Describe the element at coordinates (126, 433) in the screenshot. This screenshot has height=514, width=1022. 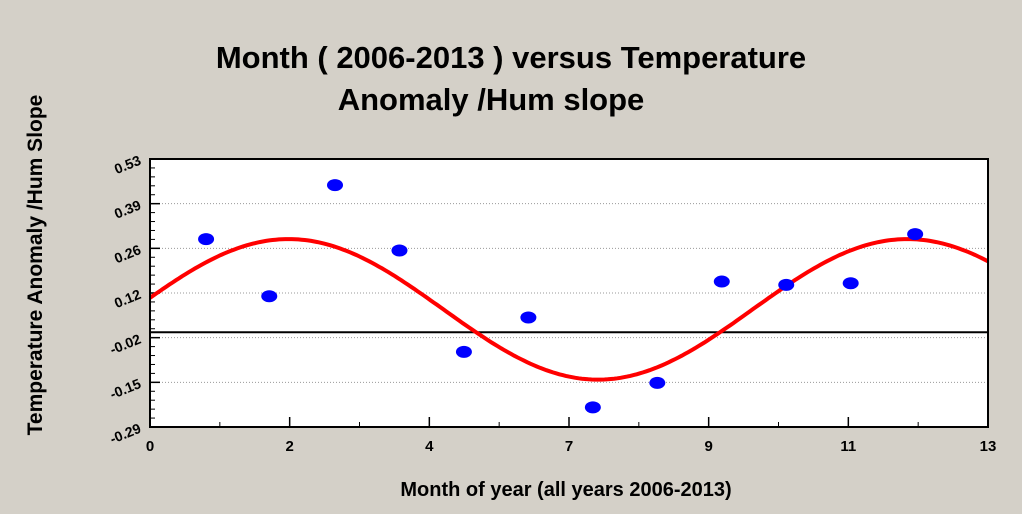
I see `y-tick-label: -0.29` at that location.